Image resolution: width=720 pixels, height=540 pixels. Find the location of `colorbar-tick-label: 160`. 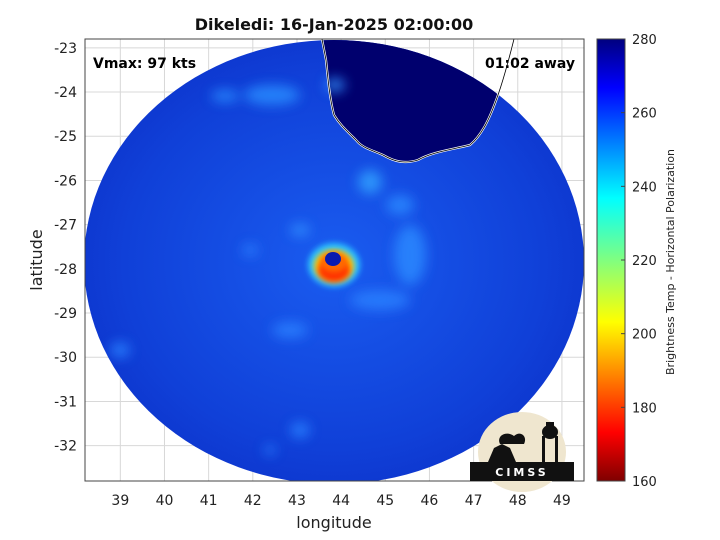

colorbar-tick-label: 160 is located at coordinates (644, 482).